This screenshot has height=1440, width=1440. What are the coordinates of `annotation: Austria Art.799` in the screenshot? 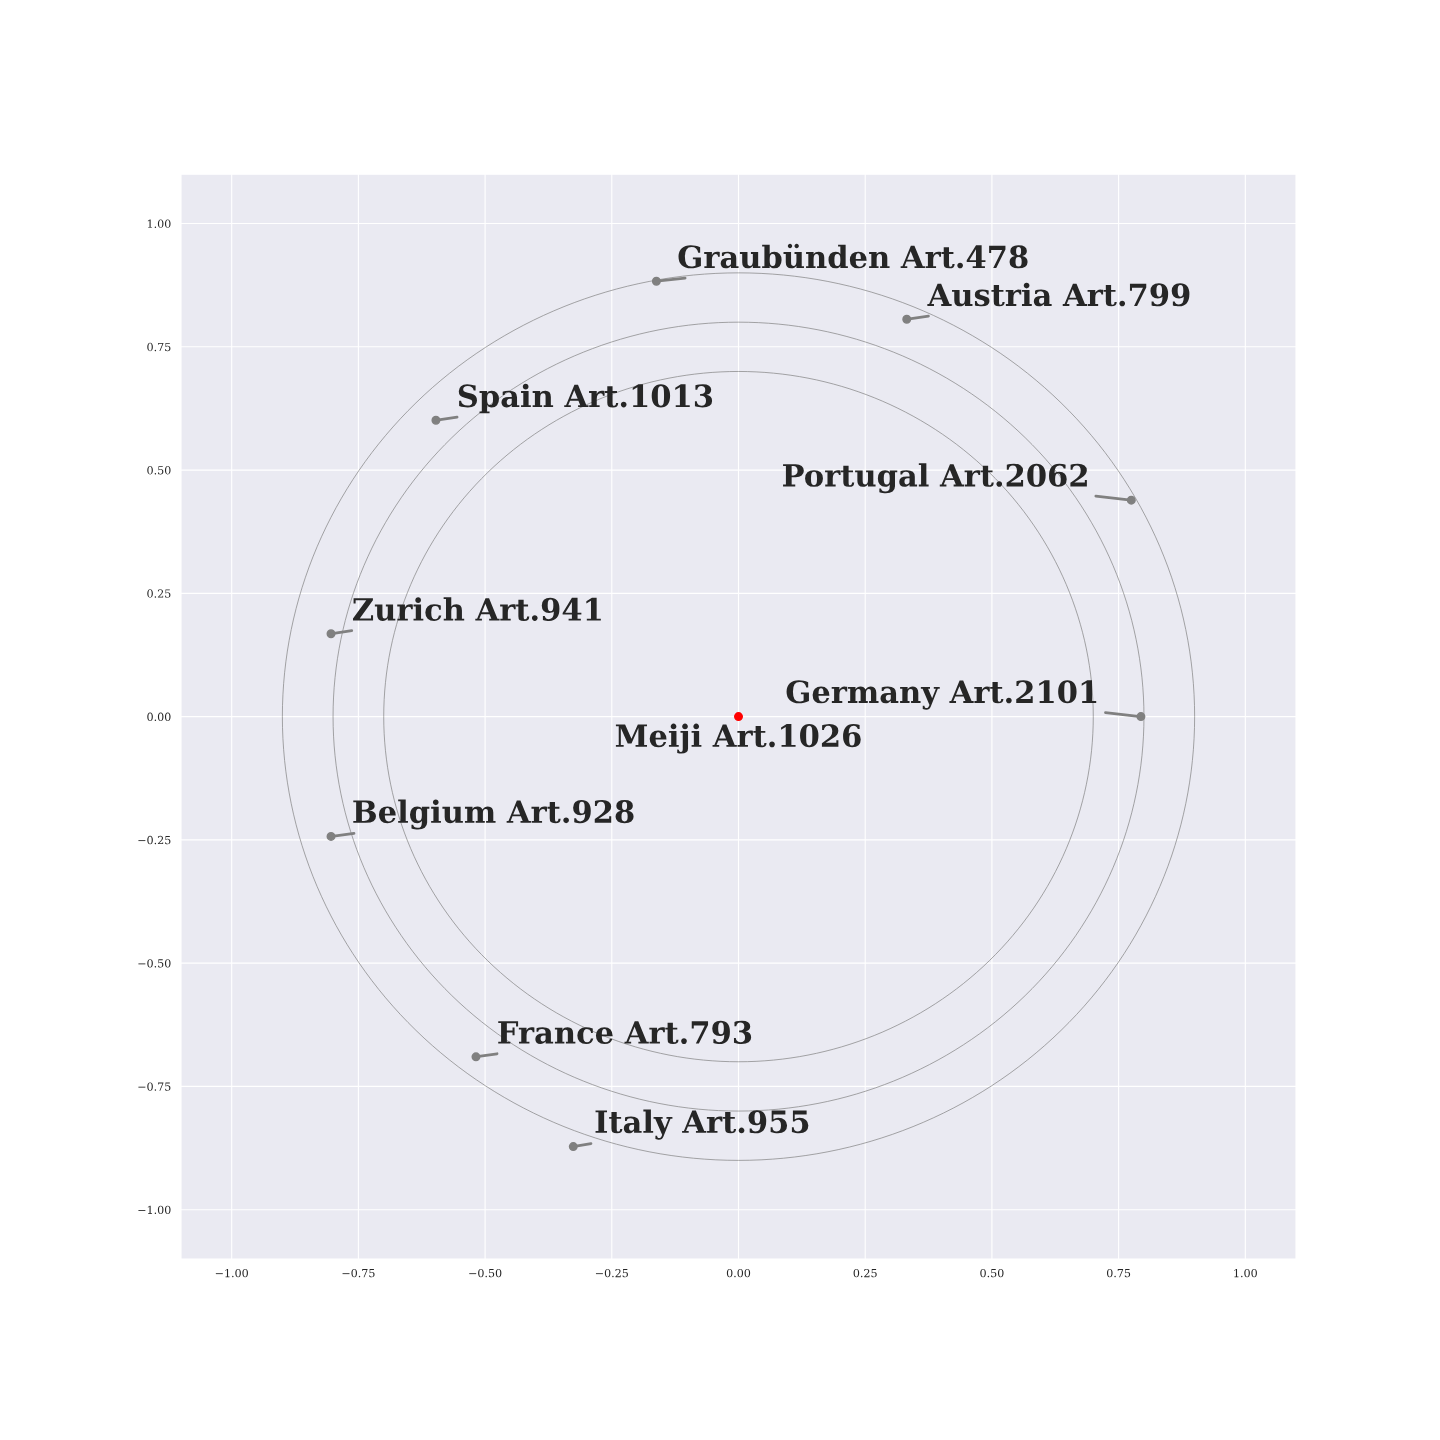 It's located at (1058, 294).